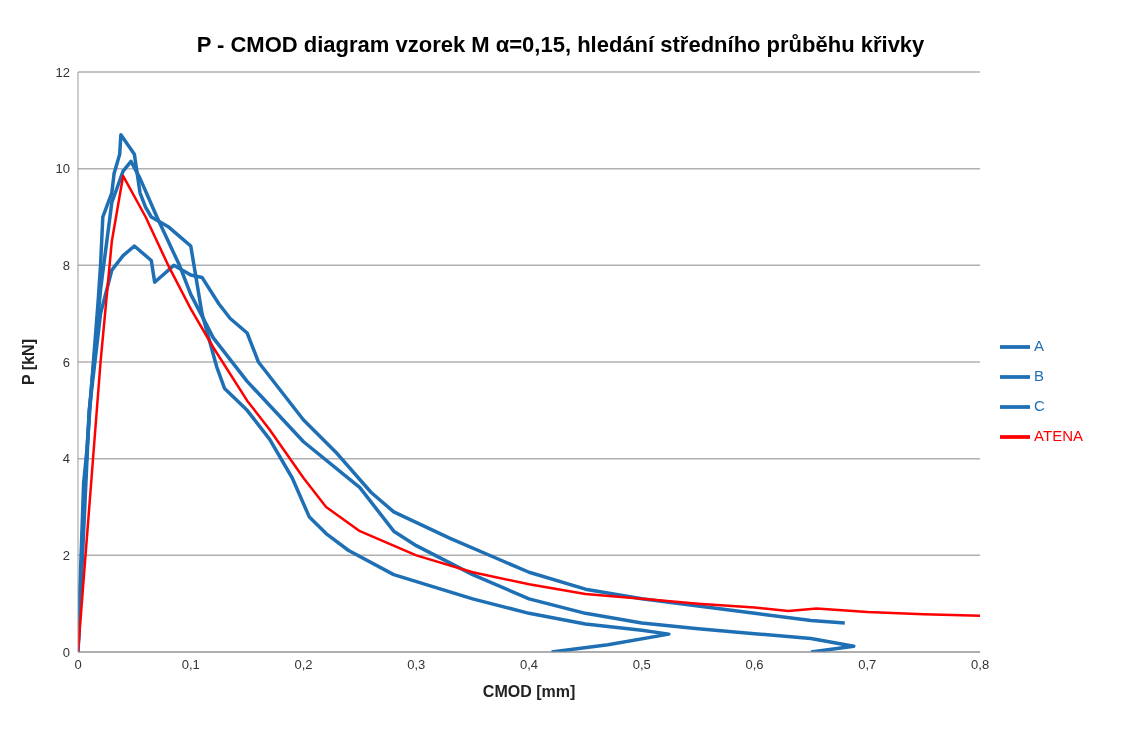  I want to click on y-tick-label: 10, so click(62, 169).